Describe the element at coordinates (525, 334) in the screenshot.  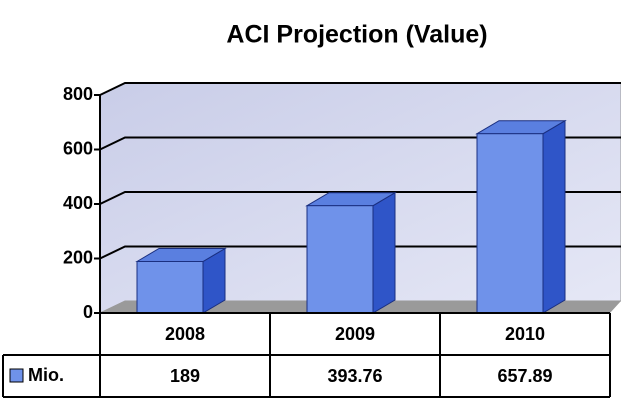
I see `x-tick-label: 2010` at that location.